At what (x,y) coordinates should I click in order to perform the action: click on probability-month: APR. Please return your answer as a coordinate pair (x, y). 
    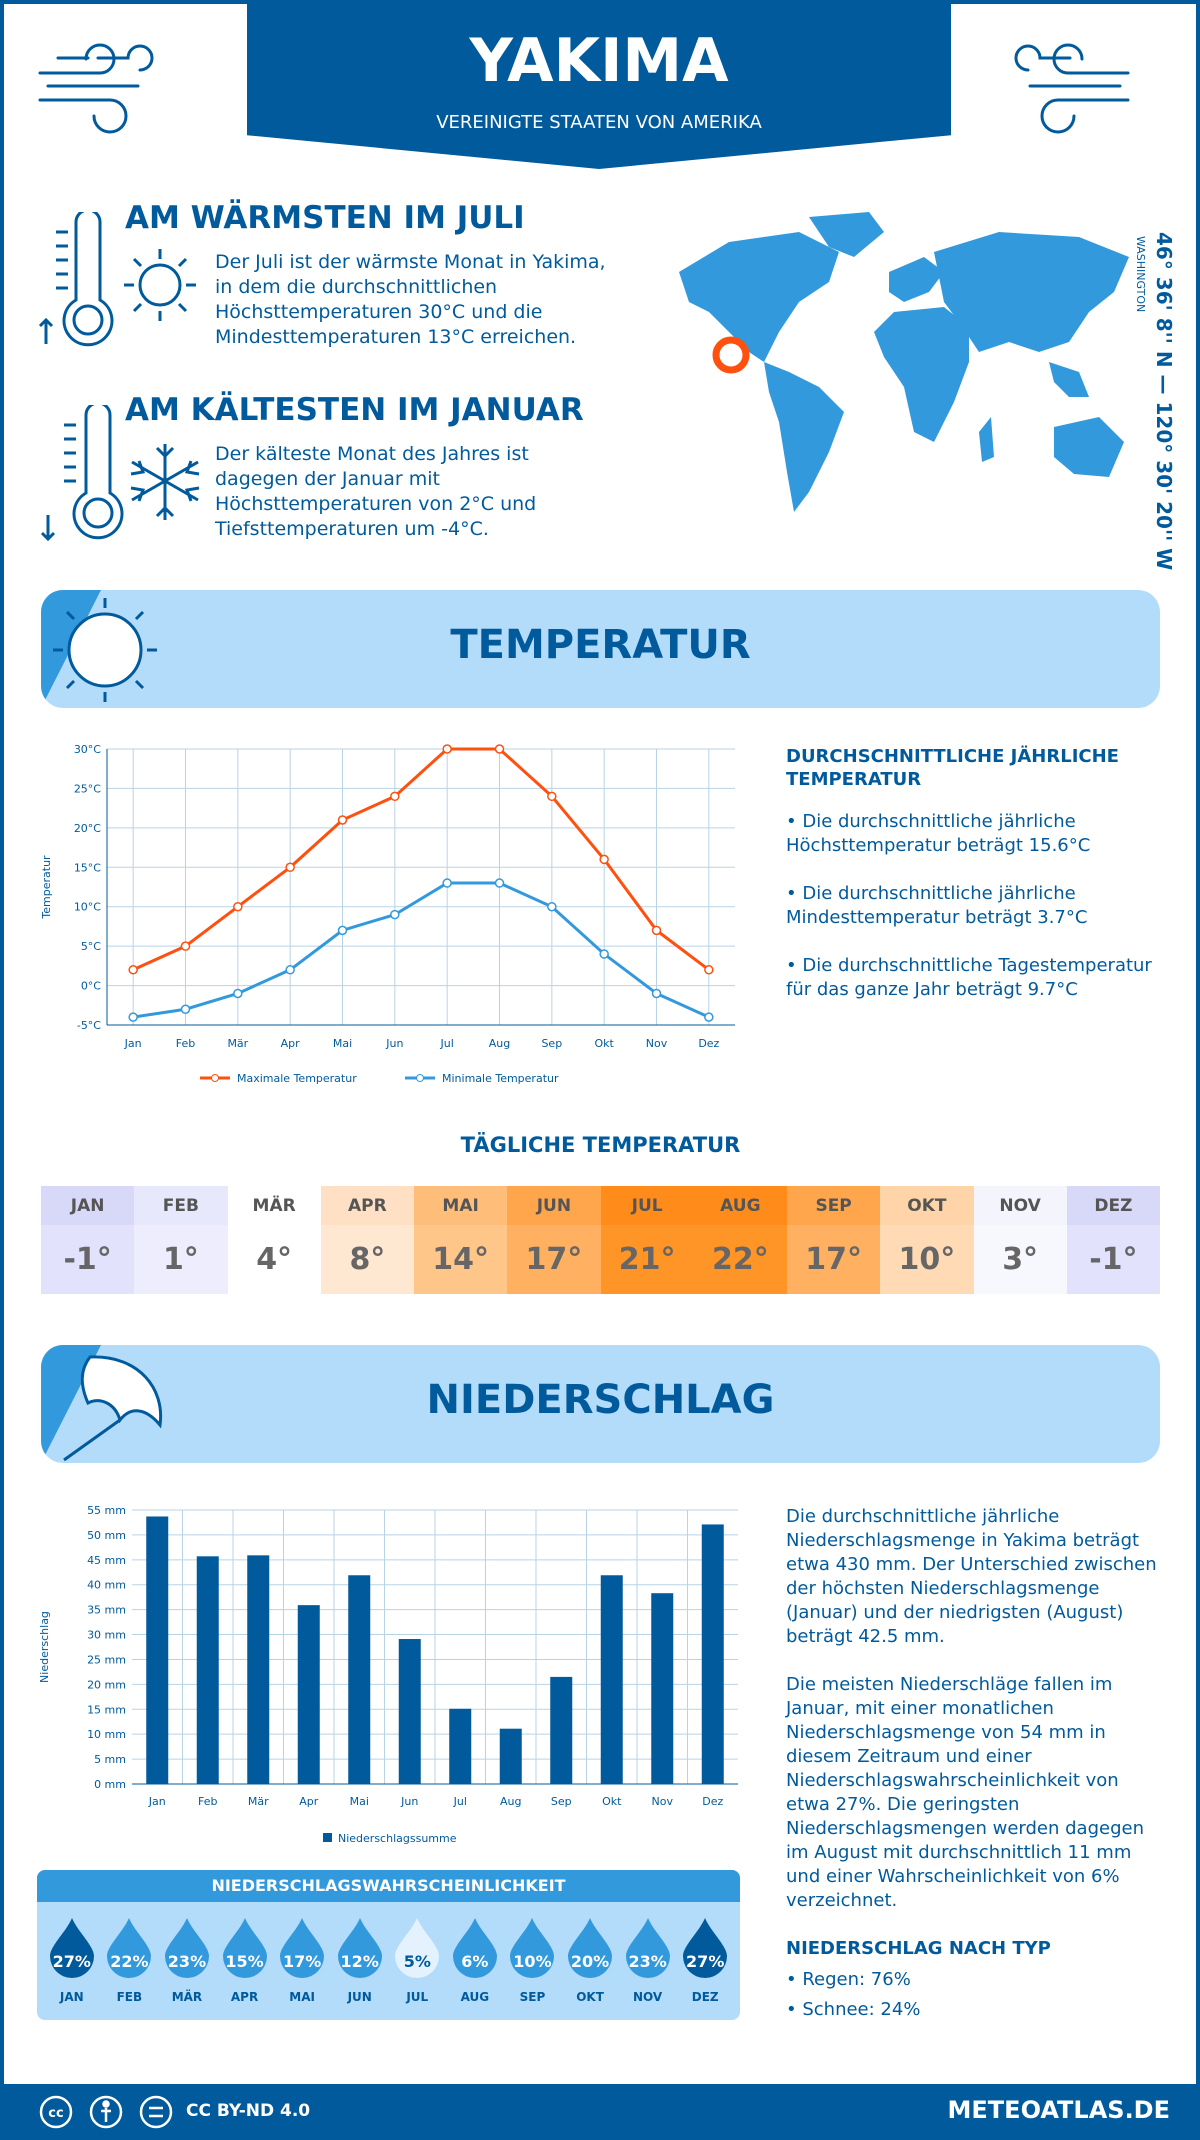
    Looking at the image, I should click on (244, 1997).